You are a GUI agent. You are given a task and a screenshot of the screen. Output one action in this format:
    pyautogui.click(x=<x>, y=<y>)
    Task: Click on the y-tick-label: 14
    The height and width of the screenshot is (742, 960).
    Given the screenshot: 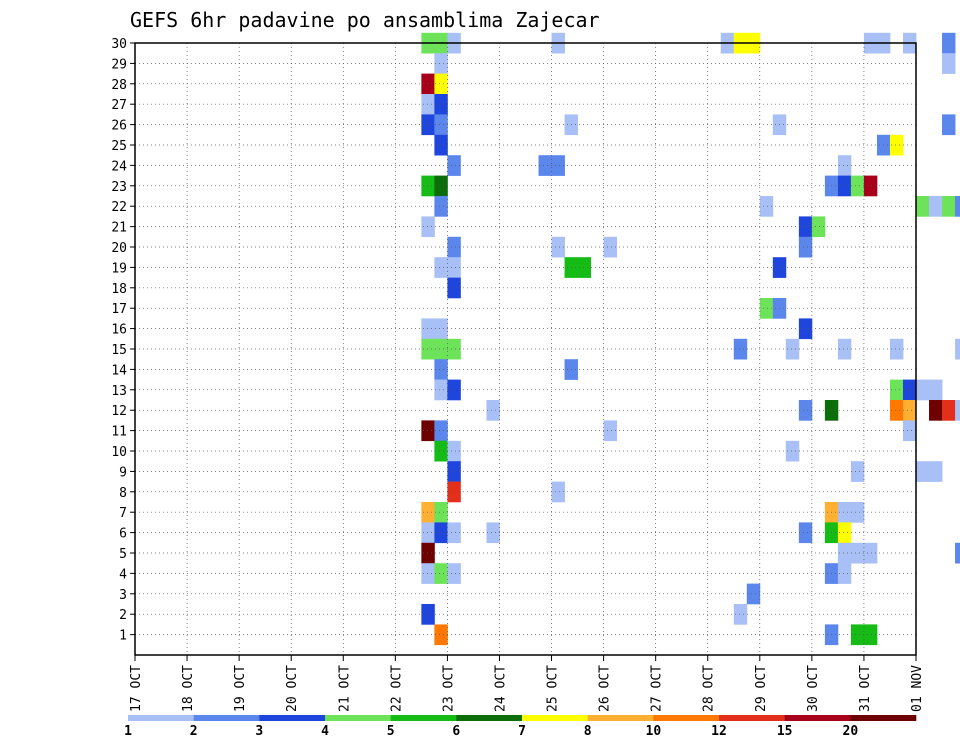 What is the action you would take?
    pyautogui.click(x=119, y=370)
    